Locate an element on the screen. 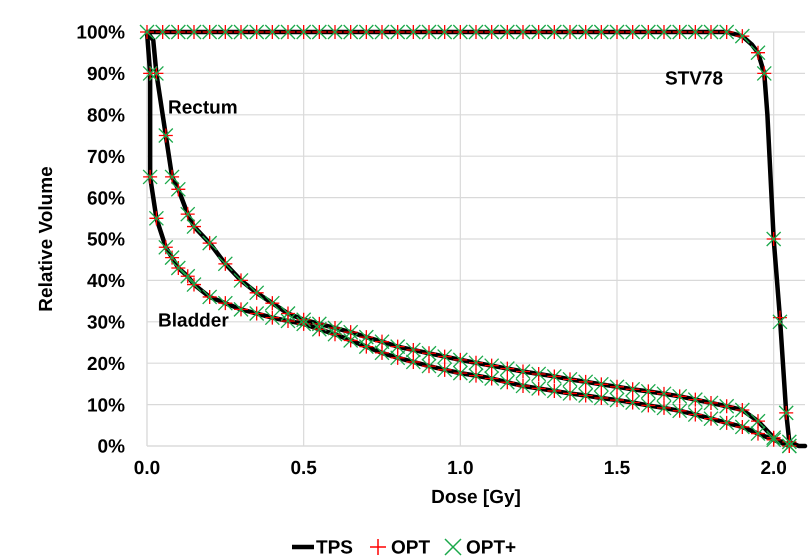 The image size is (812, 559). y-tick-label: 100% is located at coordinates (101, 33).